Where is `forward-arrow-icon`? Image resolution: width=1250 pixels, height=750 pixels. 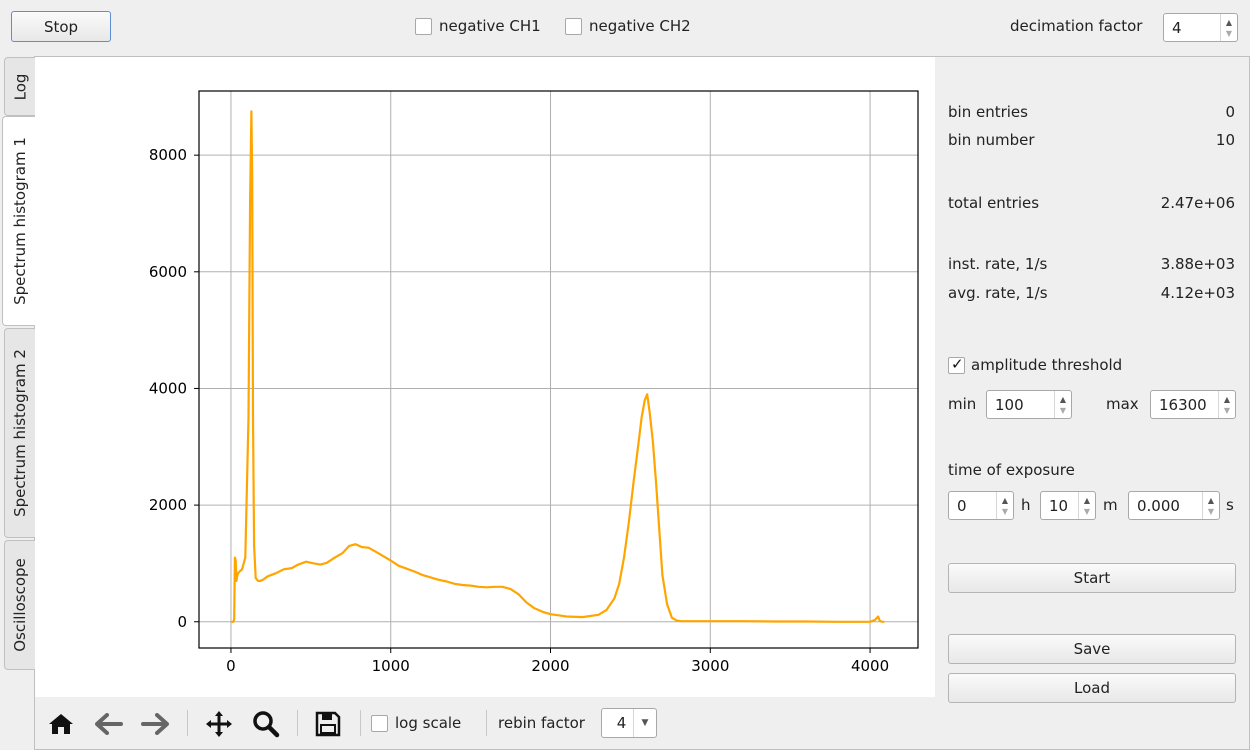
forward-arrow-icon is located at coordinates (155, 724).